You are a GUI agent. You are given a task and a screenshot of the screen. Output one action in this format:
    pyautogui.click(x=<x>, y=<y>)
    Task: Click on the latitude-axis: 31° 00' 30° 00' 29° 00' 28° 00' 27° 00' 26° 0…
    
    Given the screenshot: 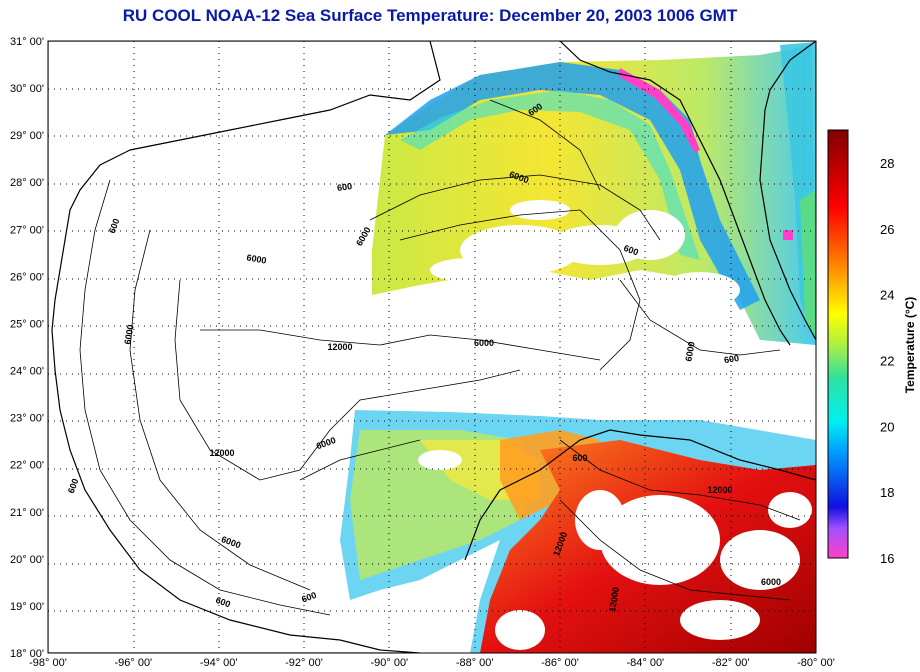 What is the action you would take?
    pyautogui.click(x=27, y=348)
    